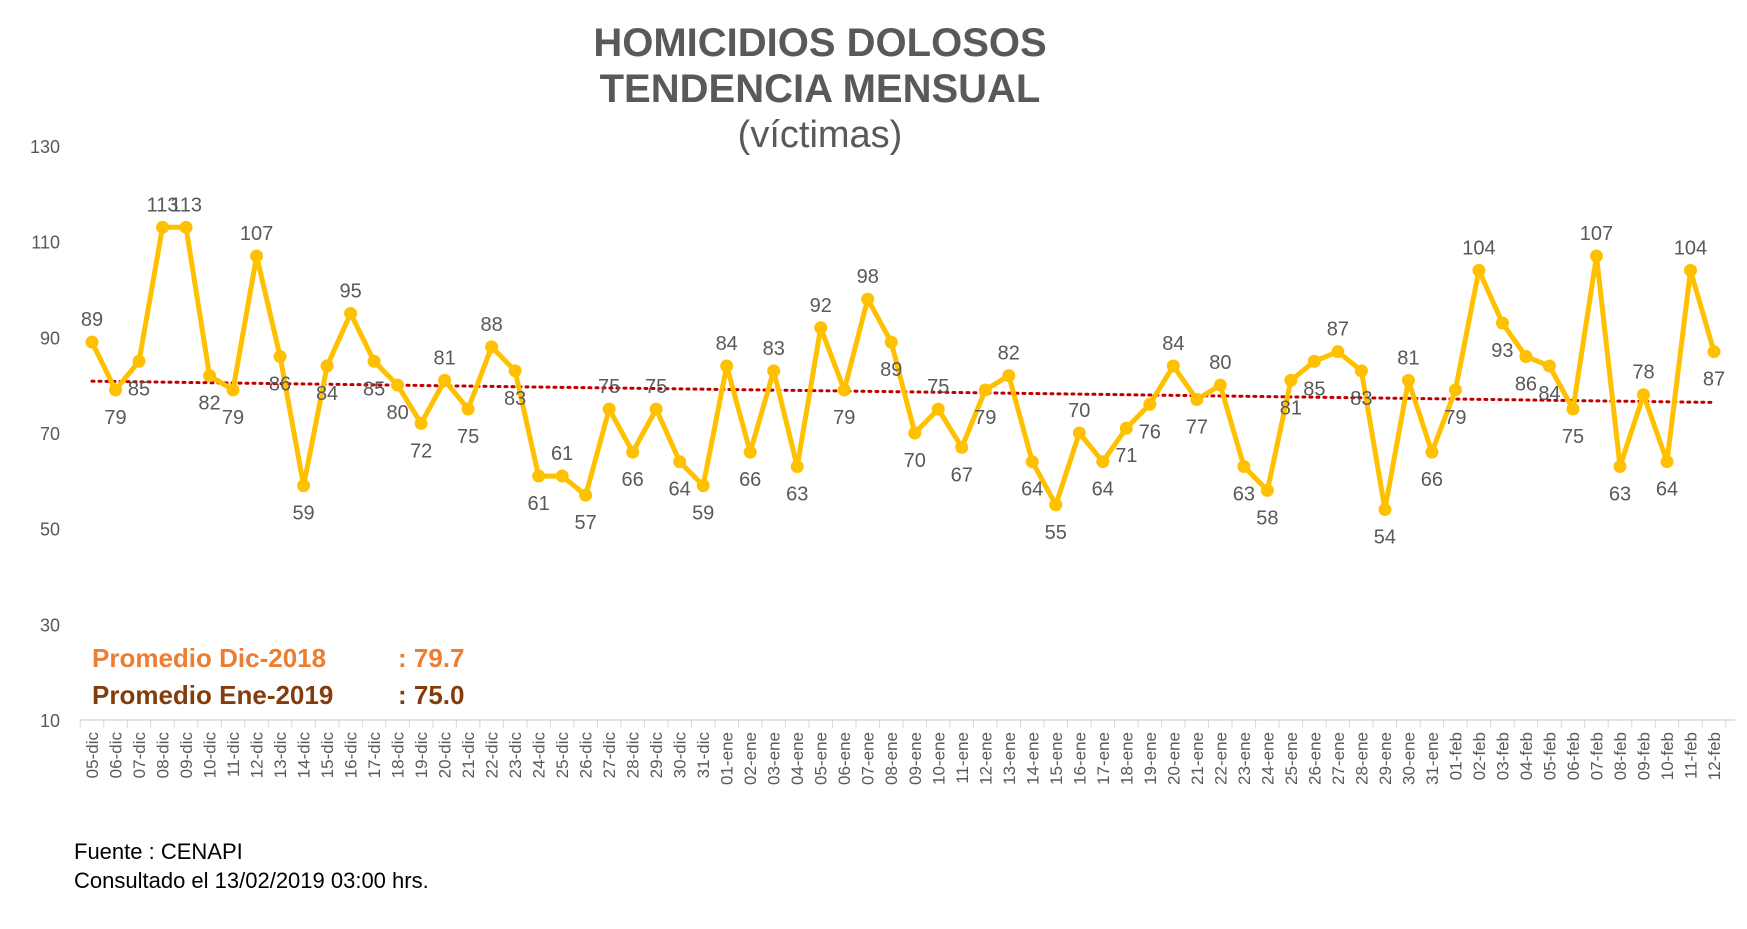  What do you see at coordinates (586, 523) in the screenshot?
I see `data-label: 57` at bounding box center [586, 523].